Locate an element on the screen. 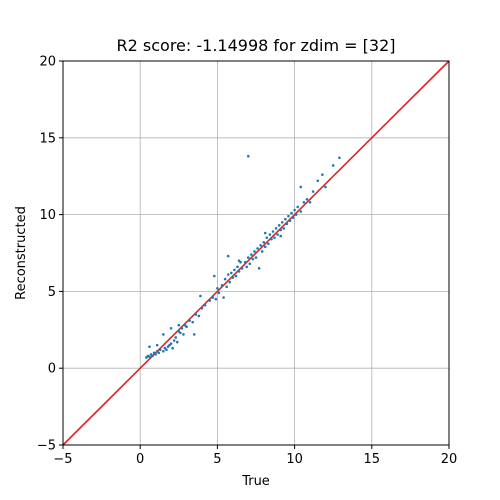 The width and height of the screenshot is (500, 500). y-axis-ticks: −5 0 5 10 15 20 is located at coordinates (50, 254).